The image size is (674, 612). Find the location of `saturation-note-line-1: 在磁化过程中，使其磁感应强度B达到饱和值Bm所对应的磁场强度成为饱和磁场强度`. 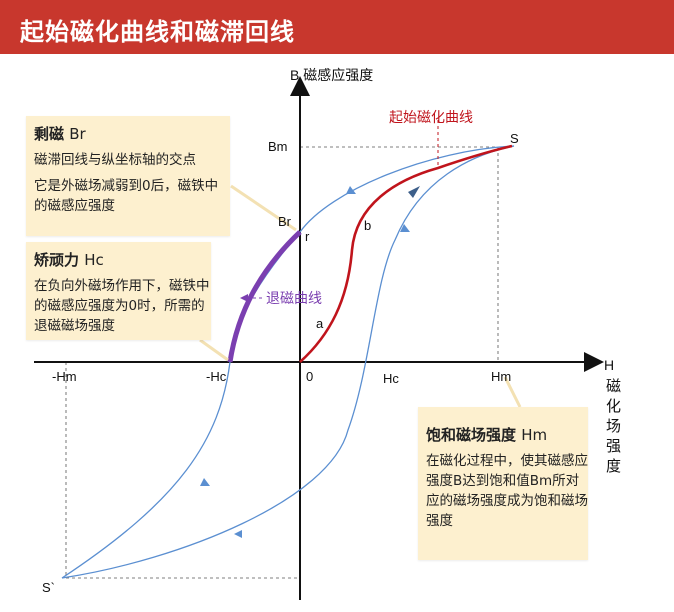

saturation-note-line-1: 在磁化过程中，使其磁感应强度B达到饱和值Bm所对应的磁场强度成为饱和磁场强度 is located at coordinates (507, 491).